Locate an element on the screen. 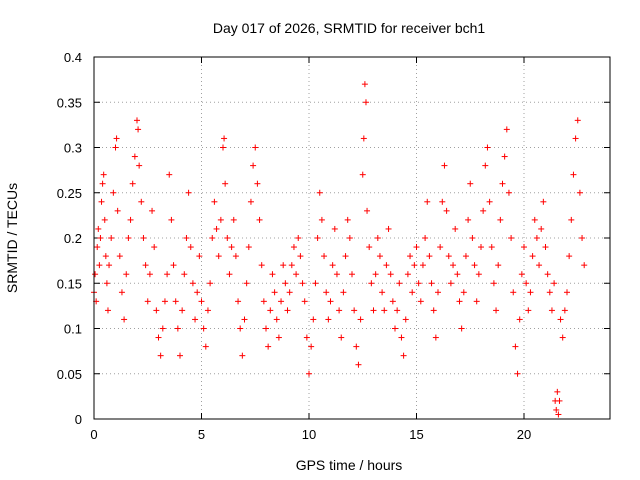 The image size is (640, 480). y-tick-label: 0.3 is located at coordinates (73, 148).